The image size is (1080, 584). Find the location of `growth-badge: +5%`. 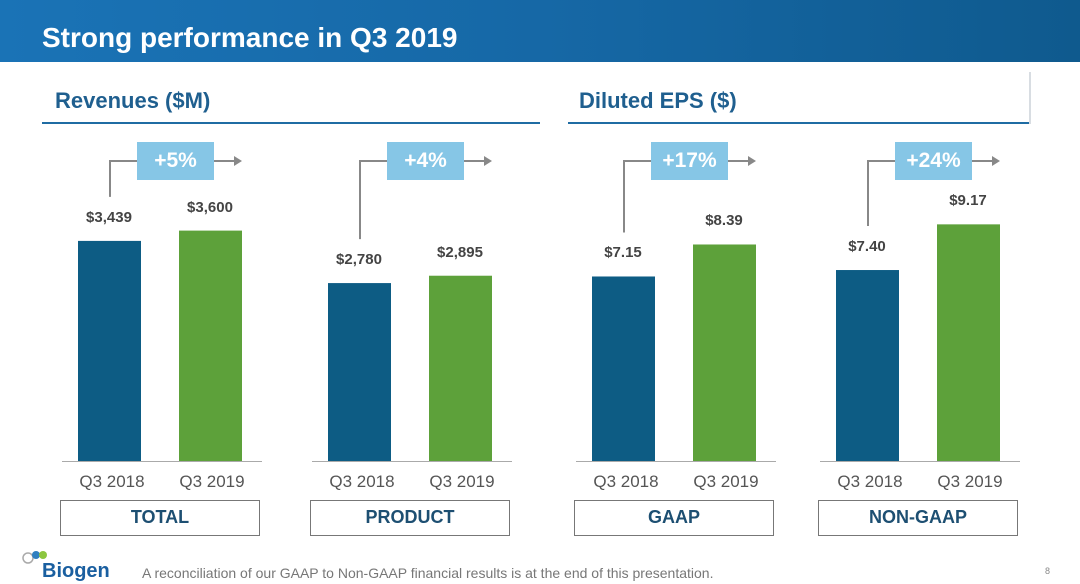

growth-badge: +5% is located at coordinates (175, 161).